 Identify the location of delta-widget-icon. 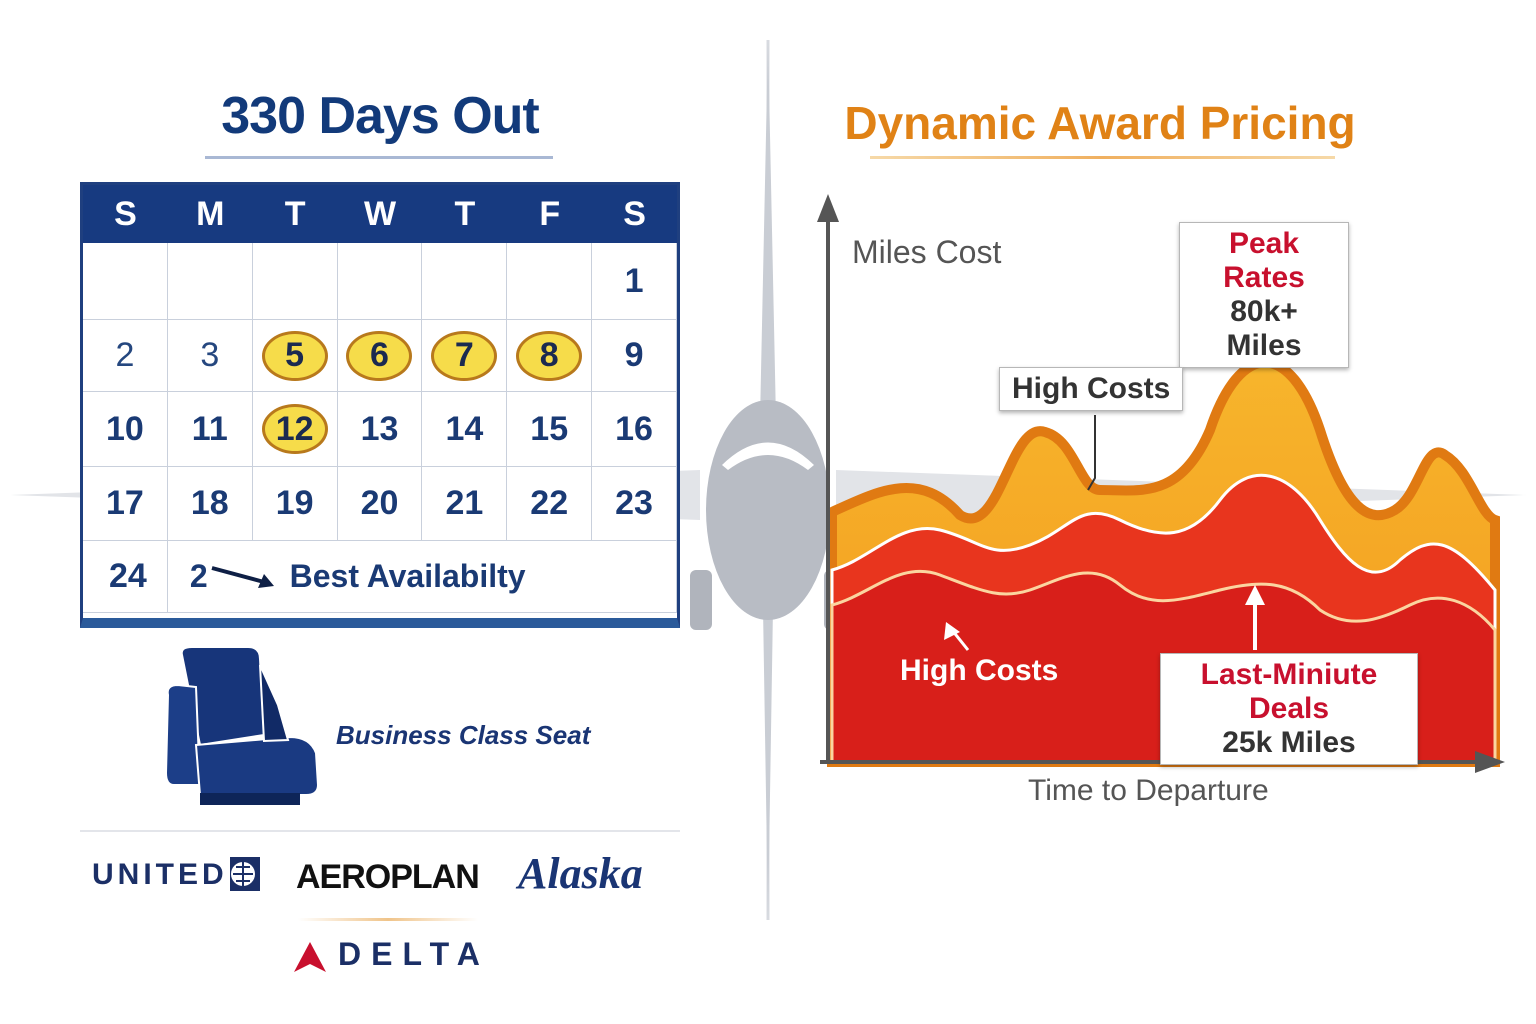
(310, 957).